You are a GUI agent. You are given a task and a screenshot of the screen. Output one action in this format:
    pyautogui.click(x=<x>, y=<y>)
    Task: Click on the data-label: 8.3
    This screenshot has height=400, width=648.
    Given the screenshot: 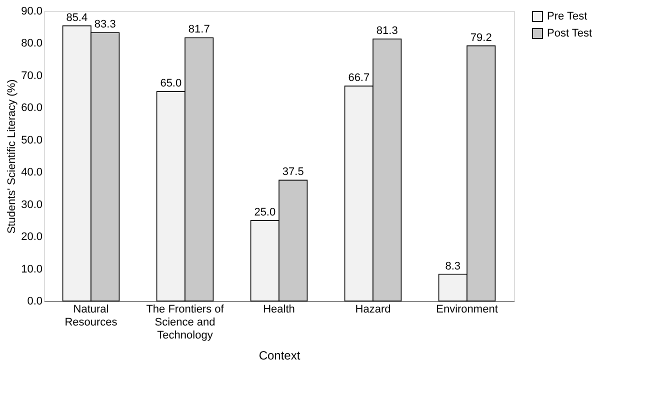 What is the action you would take?
    pyautogui.click(x=453, y=266)
    